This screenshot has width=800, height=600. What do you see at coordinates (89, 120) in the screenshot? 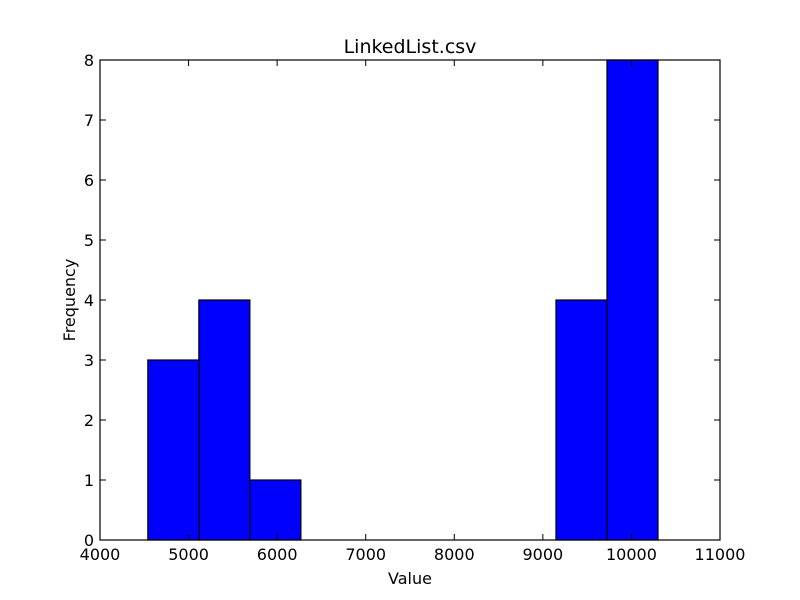
I see `y-tick-label: 7` at bounding box center [89, 120].